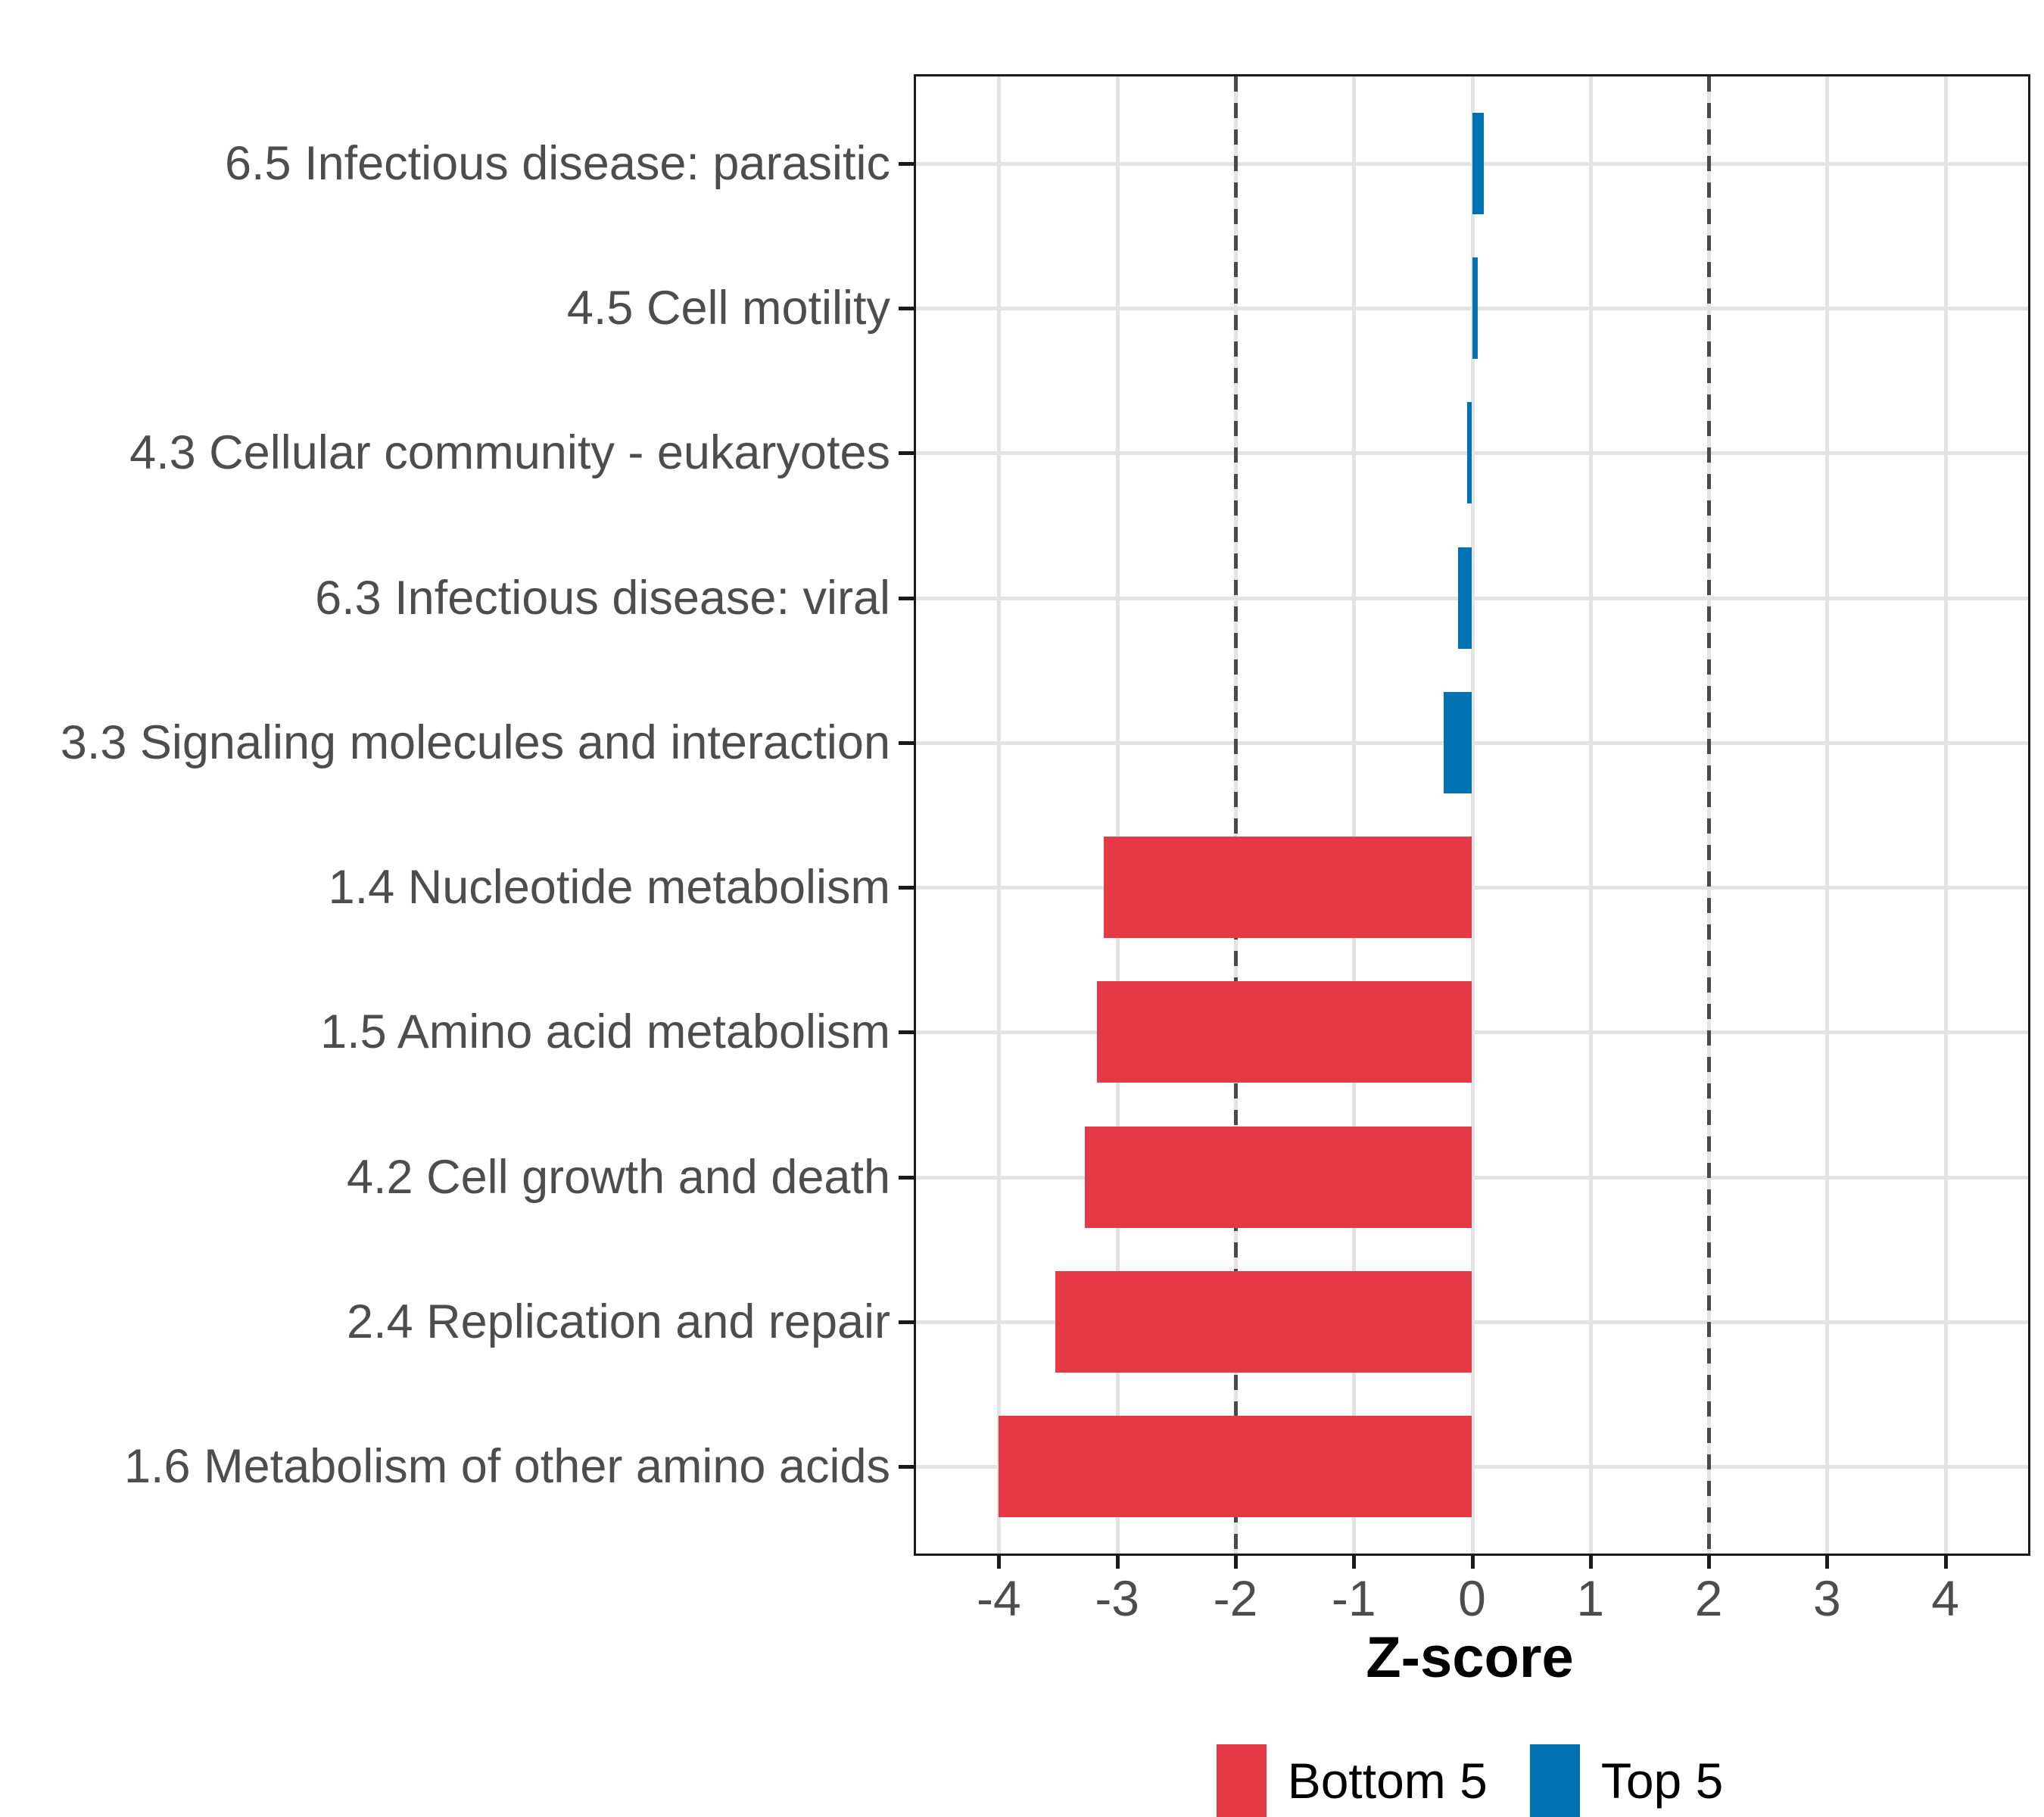 Image resolution: width=2044 pixels, height=1817 pixels. I want to click on x-tick-label--1: -1, so click(1353, 1598).